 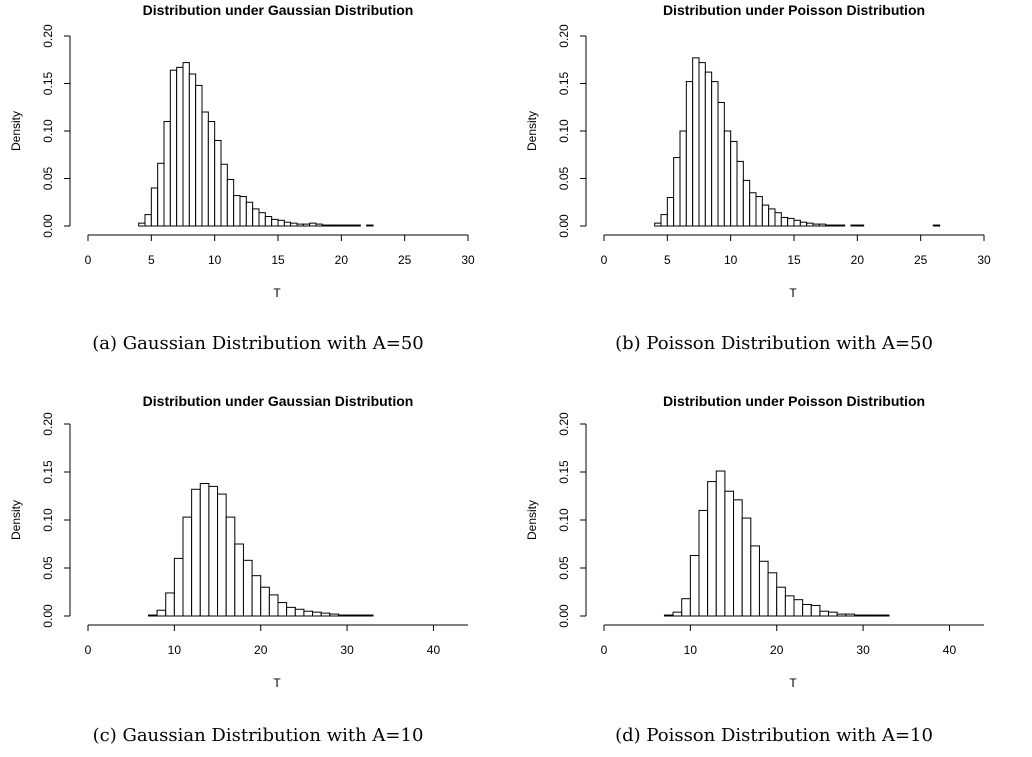 What do you see at coordinates (258, 343) in the screenshot?
I see `figure-caption: (a) Gaussian Distribution with A=50` at bounding box center [258, 343].